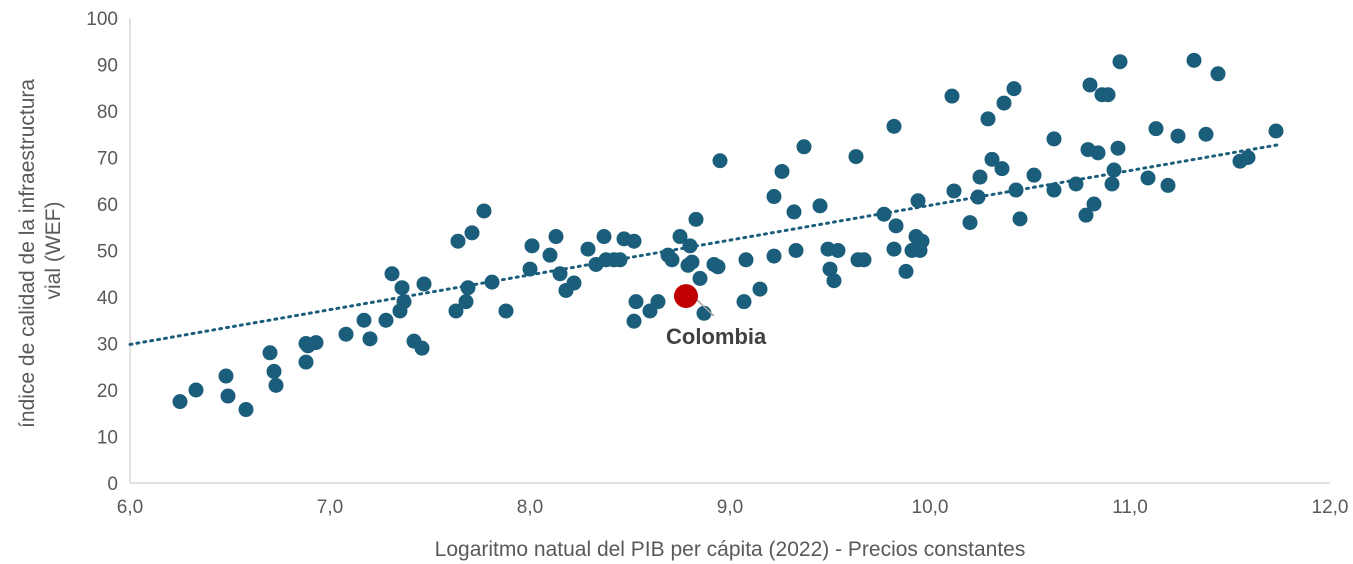 The width and height of the screenshot is (1353, 564). I want to click on x-tick-label: 8,0, so click(530, 507).